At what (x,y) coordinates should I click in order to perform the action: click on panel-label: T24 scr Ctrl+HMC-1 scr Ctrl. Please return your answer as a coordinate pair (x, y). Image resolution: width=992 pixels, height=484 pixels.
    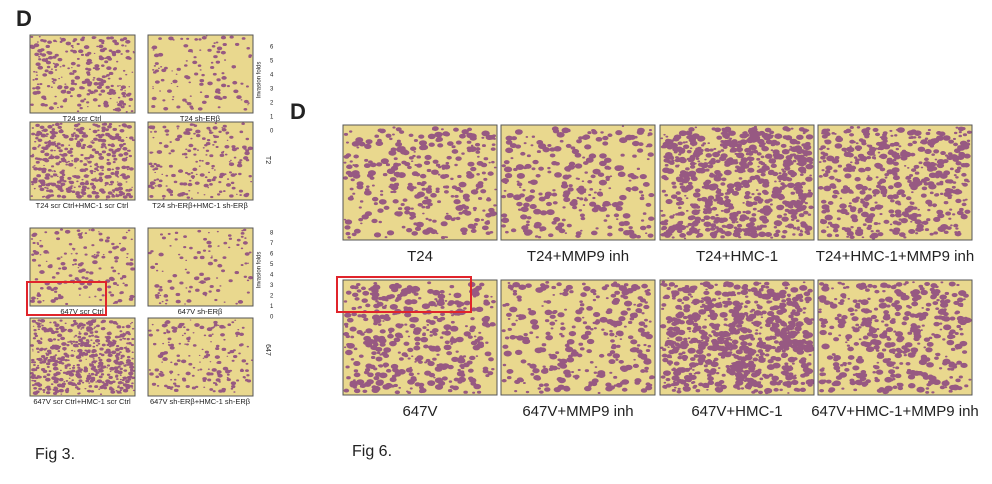
    Looking at the image, I should click on (82, 205).